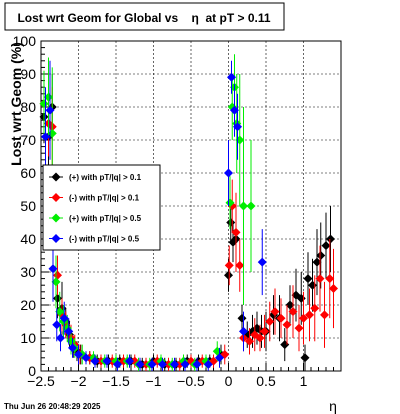 The image size is (400, 414). What do you see at coordinates (116, 381) in the screenshot?
I see `x-tick-label: −1.5` at bounding box center [116, 381].